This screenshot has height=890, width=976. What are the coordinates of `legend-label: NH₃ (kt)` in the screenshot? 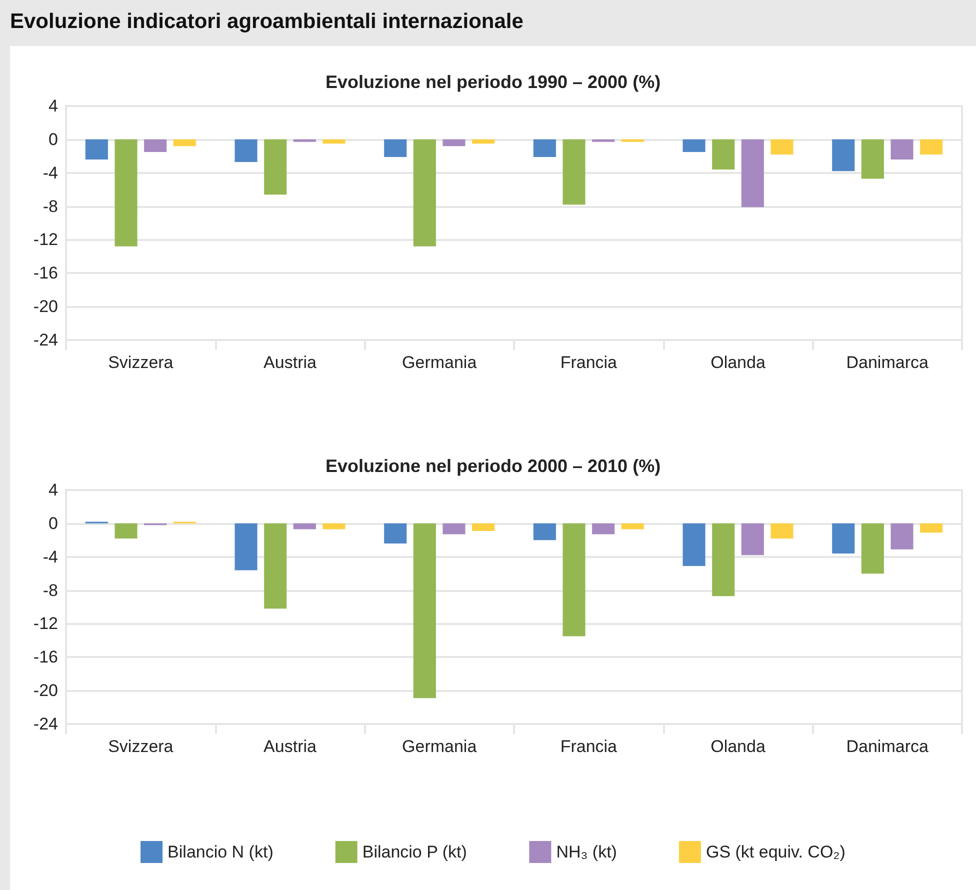 It's located at (586, 852).